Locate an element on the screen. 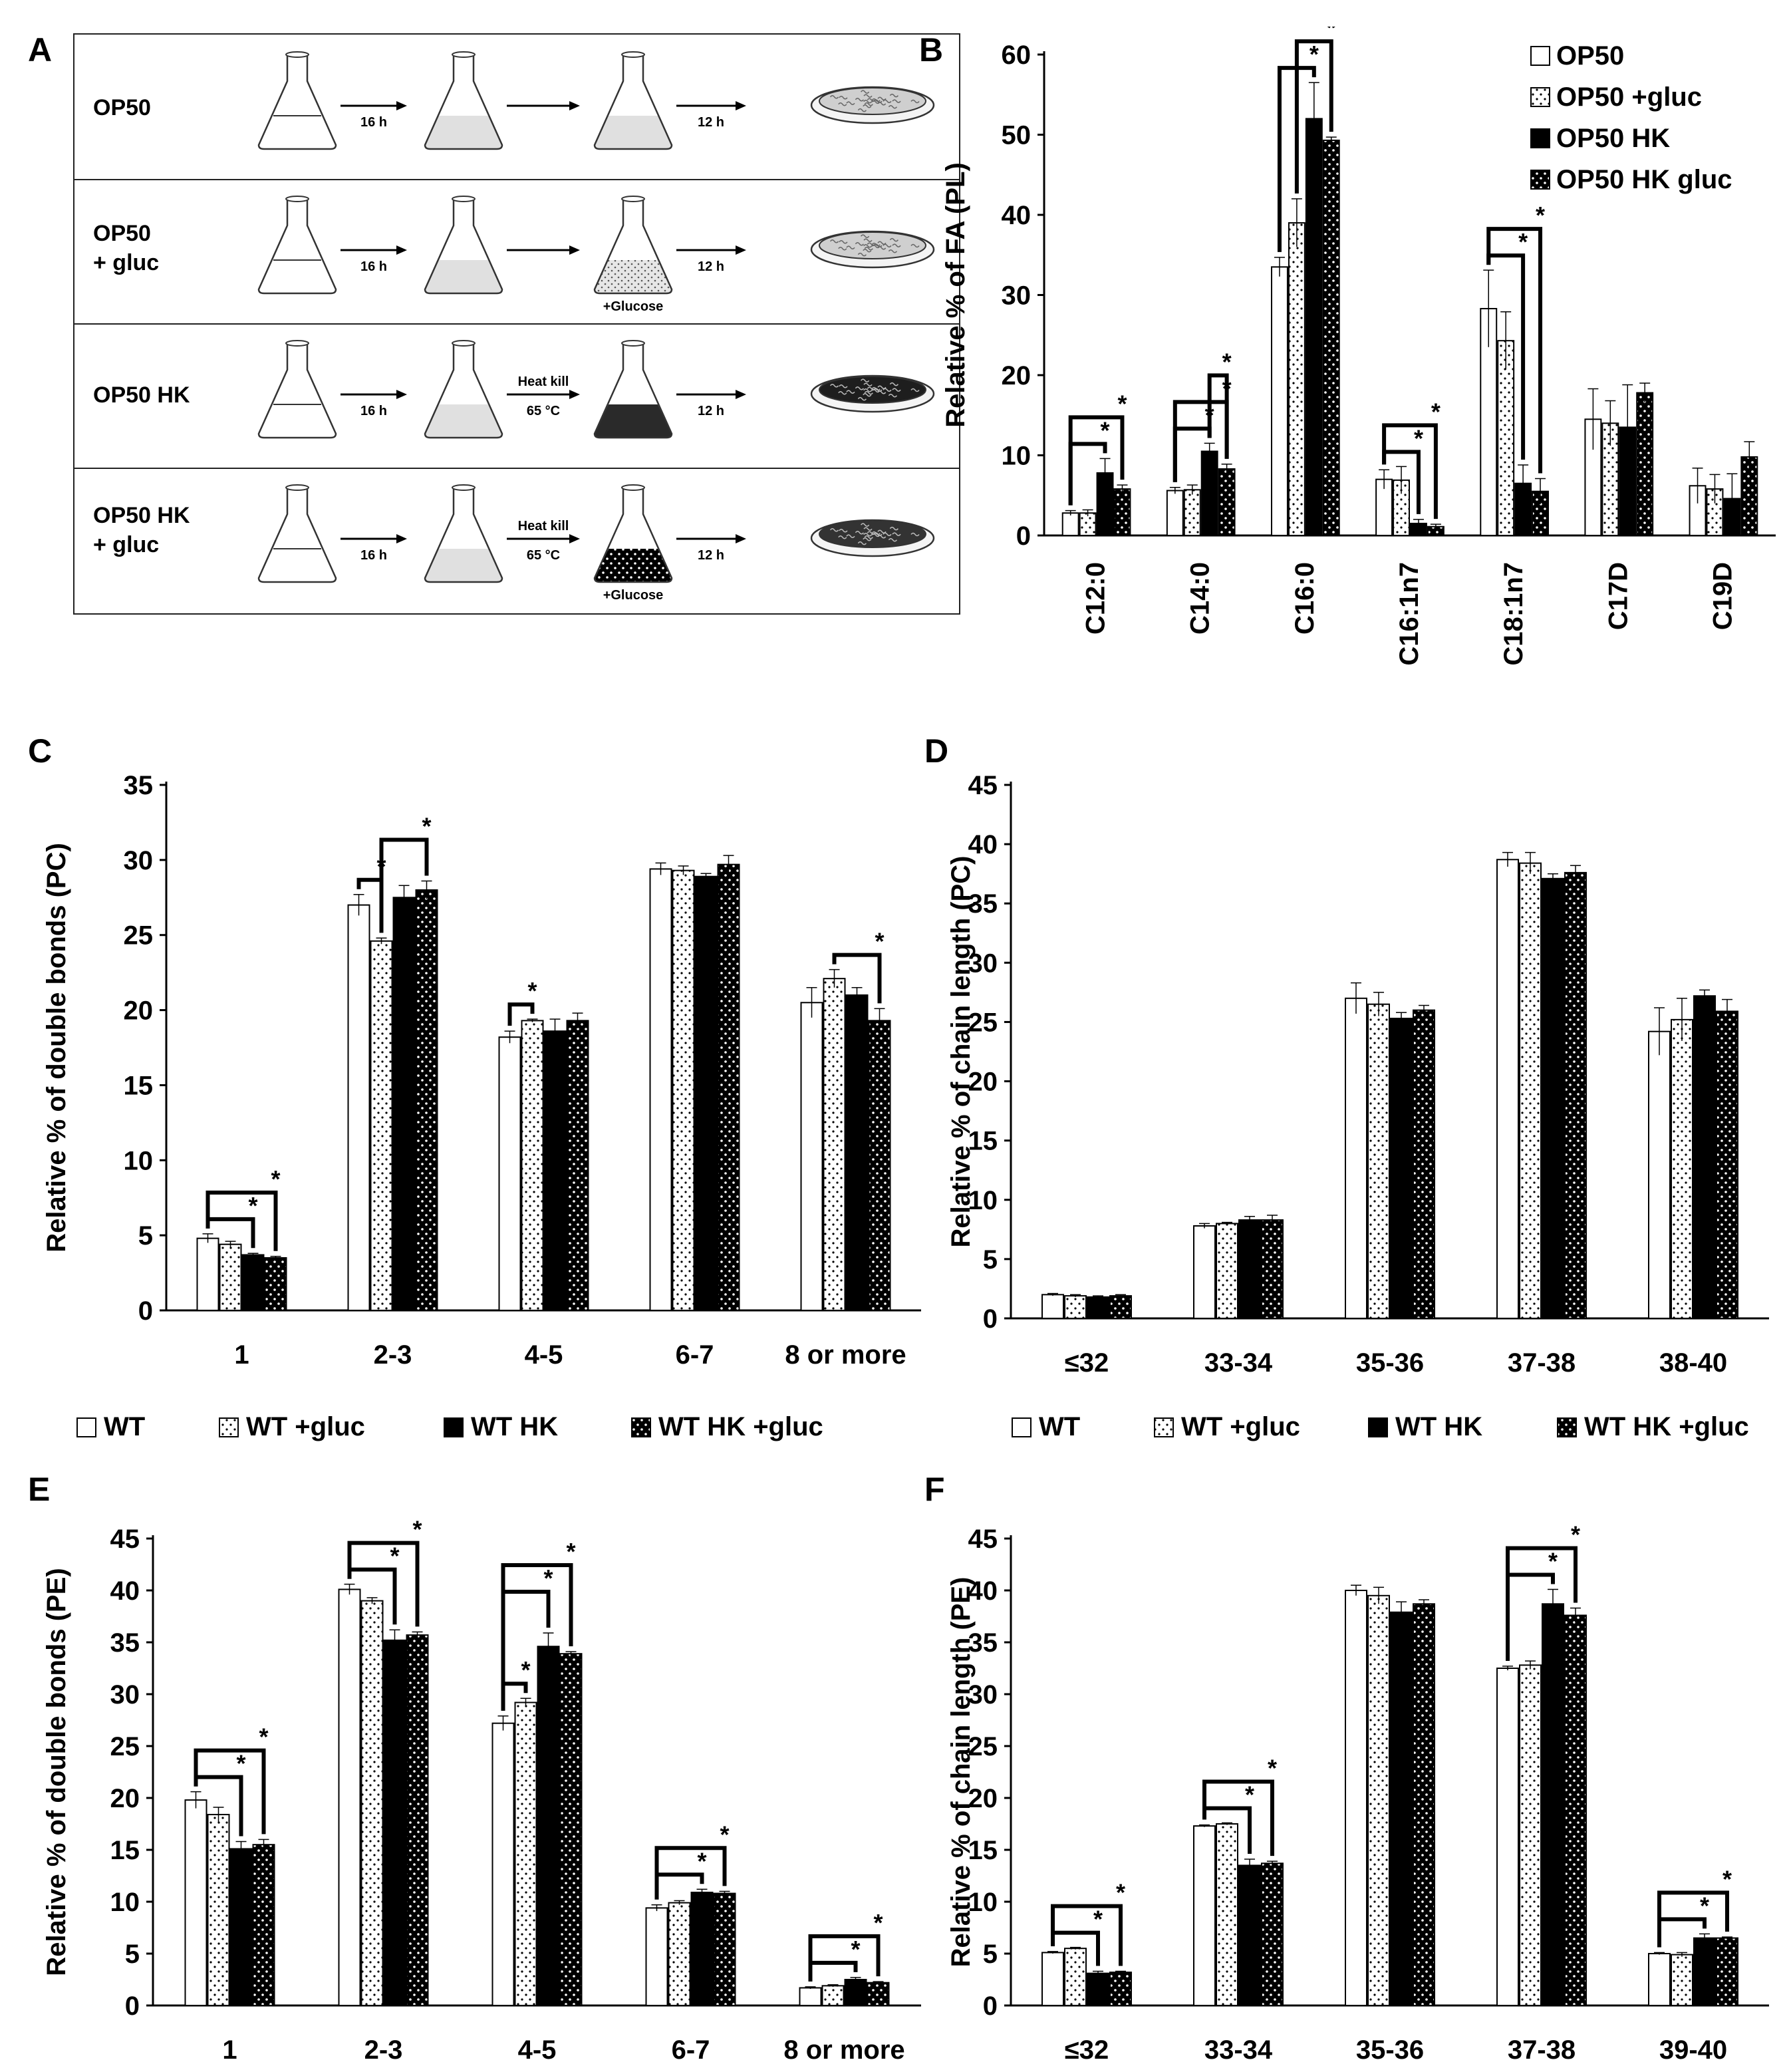 Image resolution: width=1789 pixels, height=2072 pixels. row-diagram: 16 h 12 h is located at coordinates (596, 101).